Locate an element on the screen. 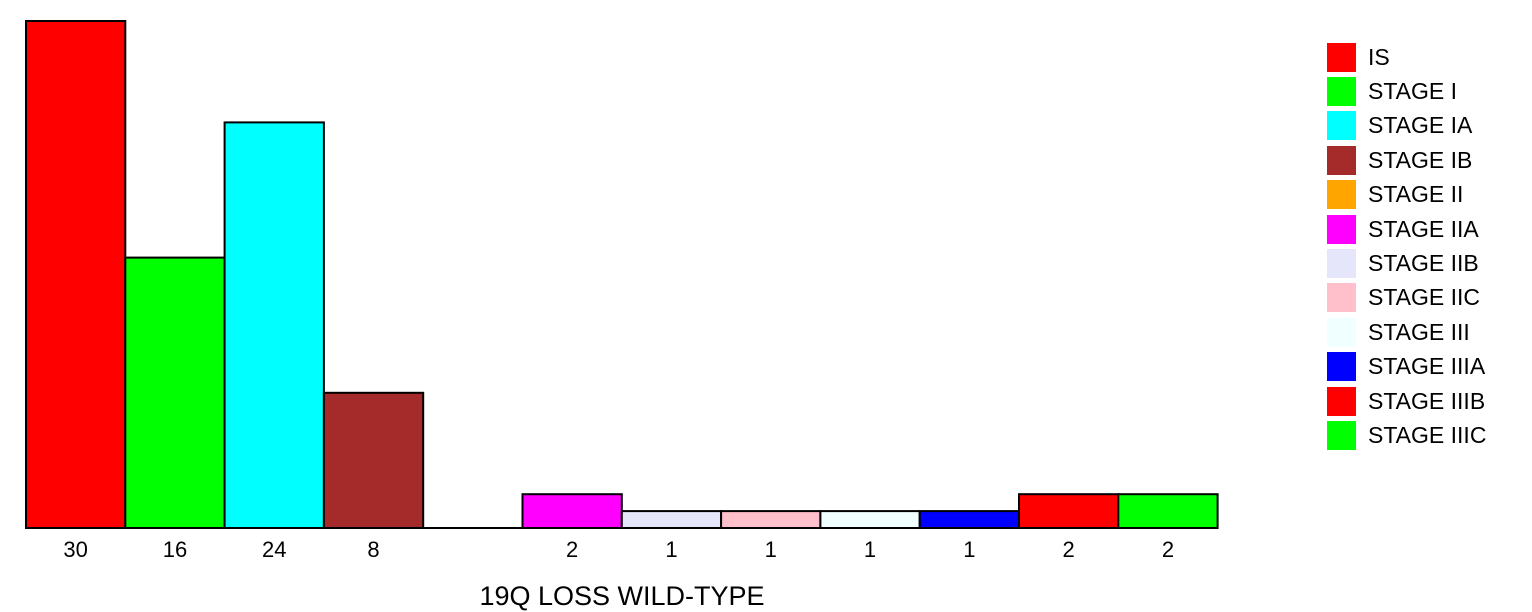  count-label: 24 is located at coordinates (274, 549).